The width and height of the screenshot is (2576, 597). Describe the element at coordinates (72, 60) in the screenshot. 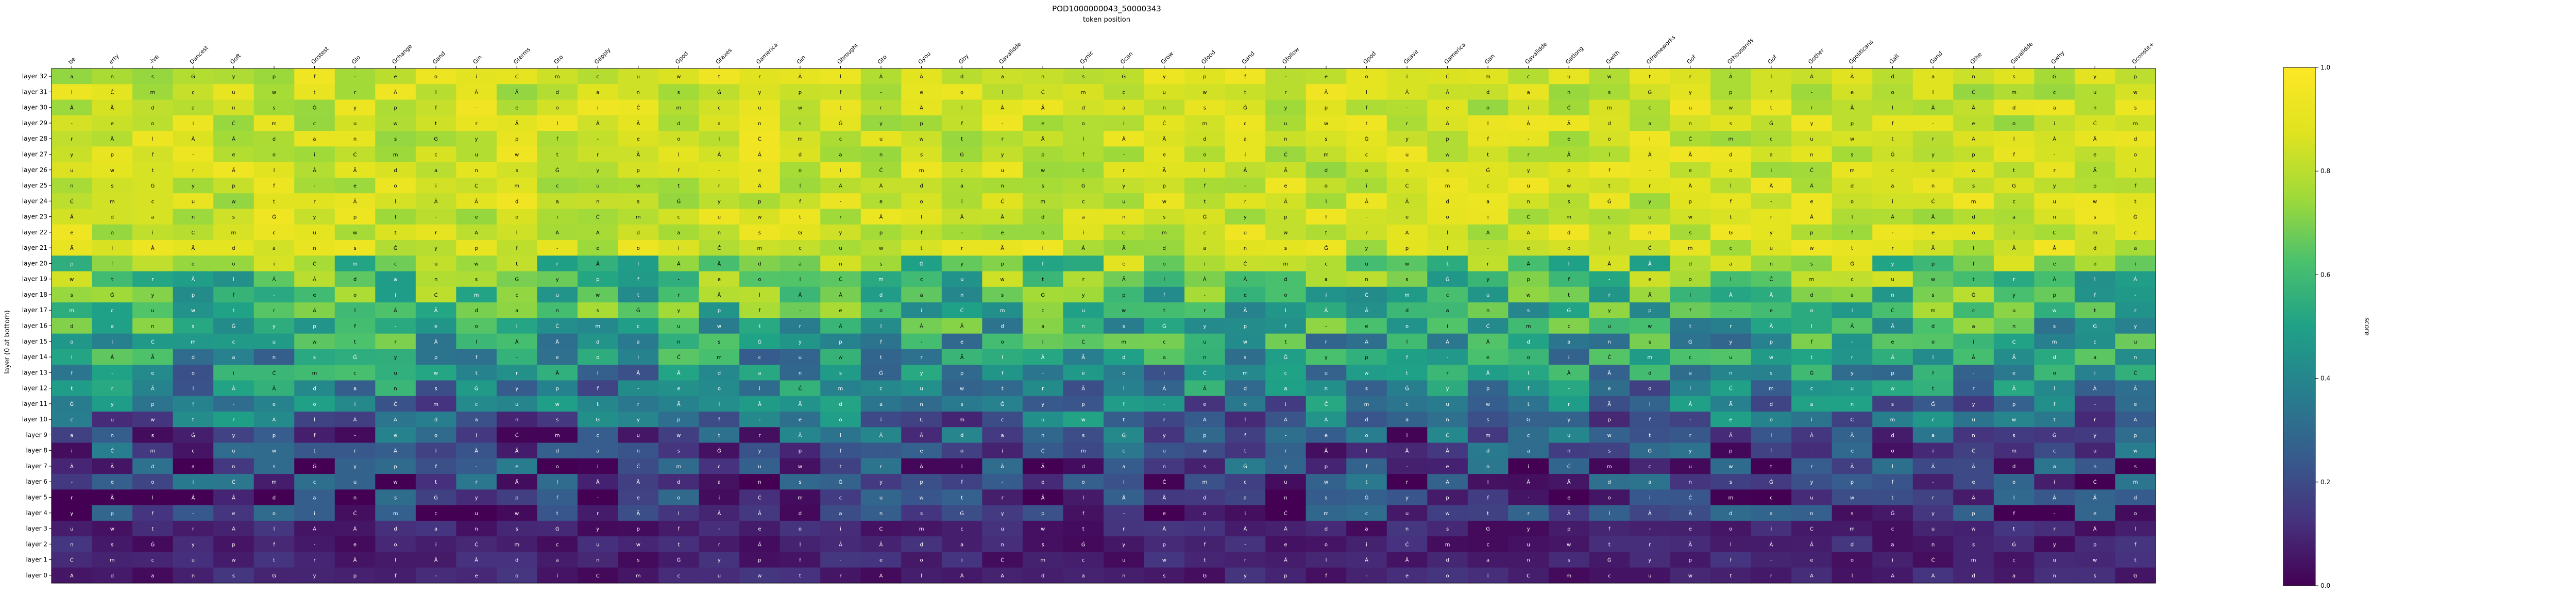

I see `x-tick-label: be` at that location.